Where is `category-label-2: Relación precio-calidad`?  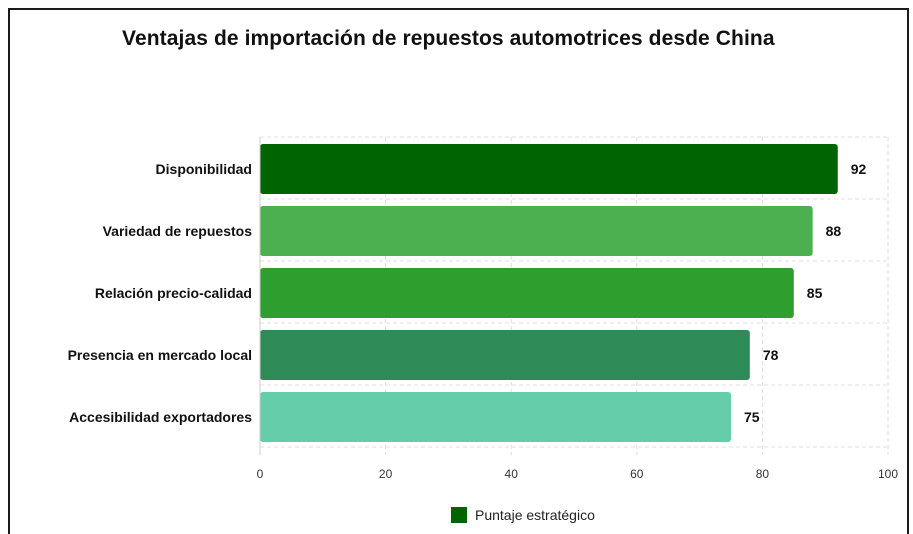
category-label-2: Relación precio-calidad is located at coordinates (173, 293).